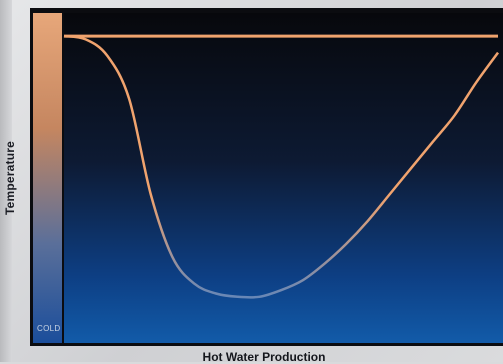  What do you see at coordinates (264, 357) in the screenshot?
I see `x-axis-label: Hot Water Production` at bounding box center [264, 357].